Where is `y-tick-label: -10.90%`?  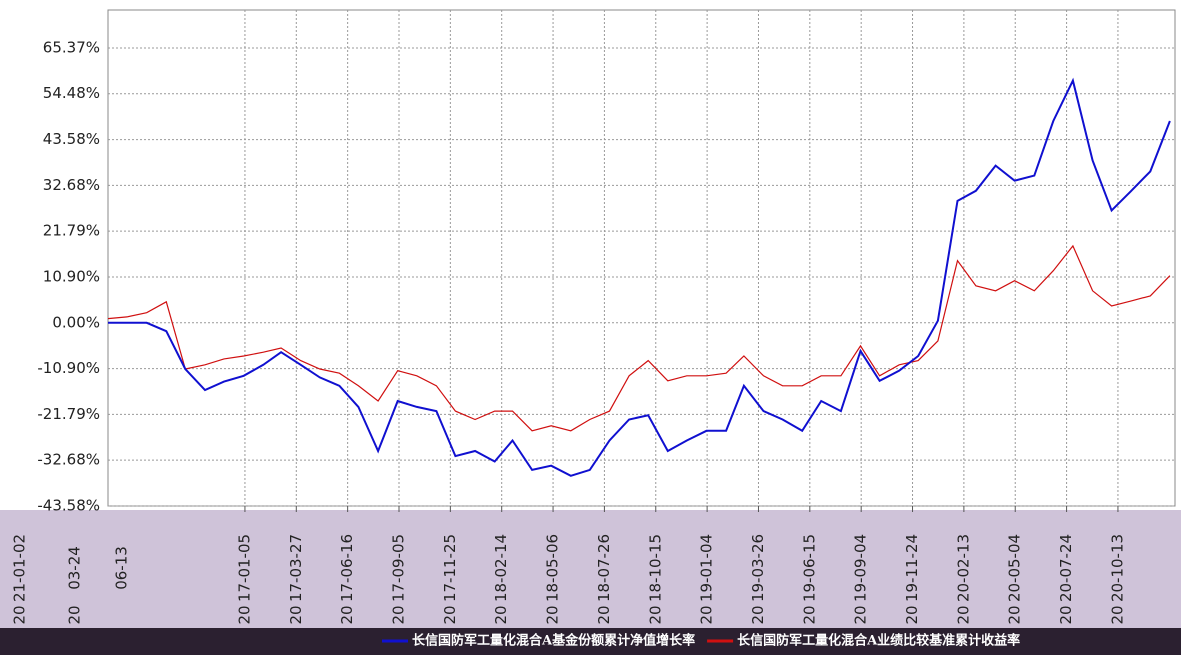 y-tick-label: -10.90% is located at coordinates (68, 368).